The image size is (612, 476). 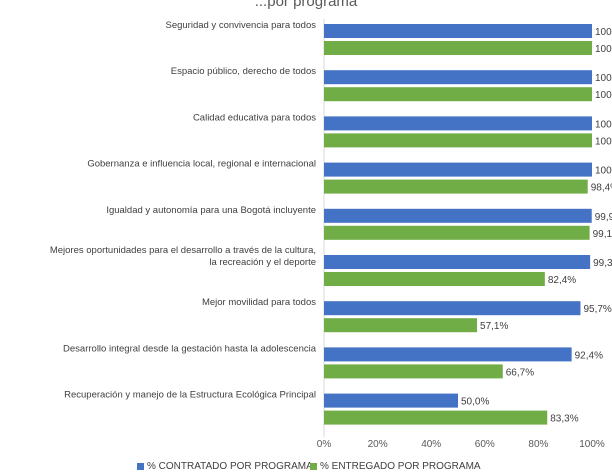 I want to click on x-tick-label: 60%, so click(x=485, y=444).